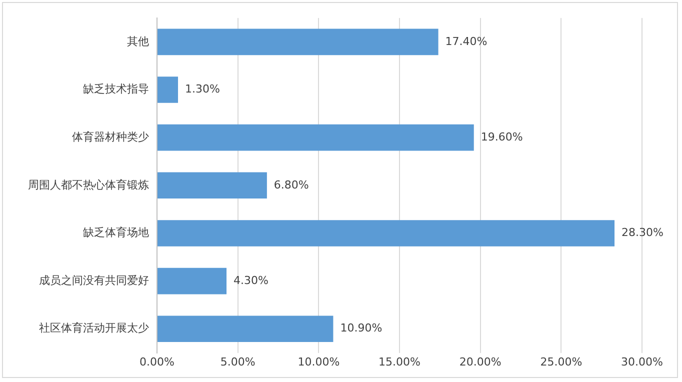 The width and height of the screenshot is (682, 382). What do you see at coordinates (238, 361) in the screenshot?
I see `x-tick-label: 5.00%` at bounding box center [238, 361].